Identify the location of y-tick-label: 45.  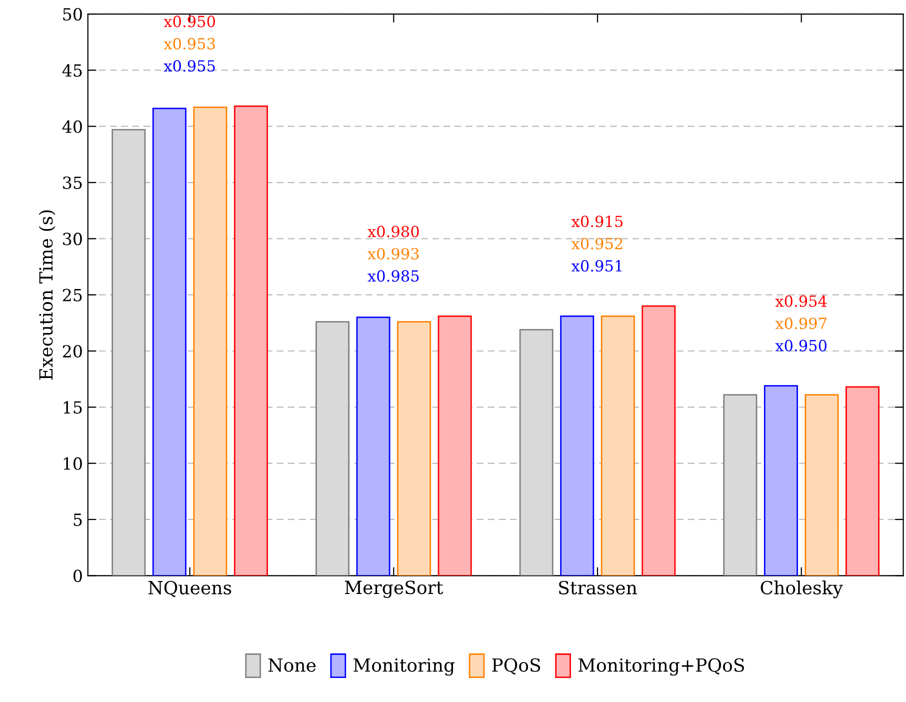
(72, 70).